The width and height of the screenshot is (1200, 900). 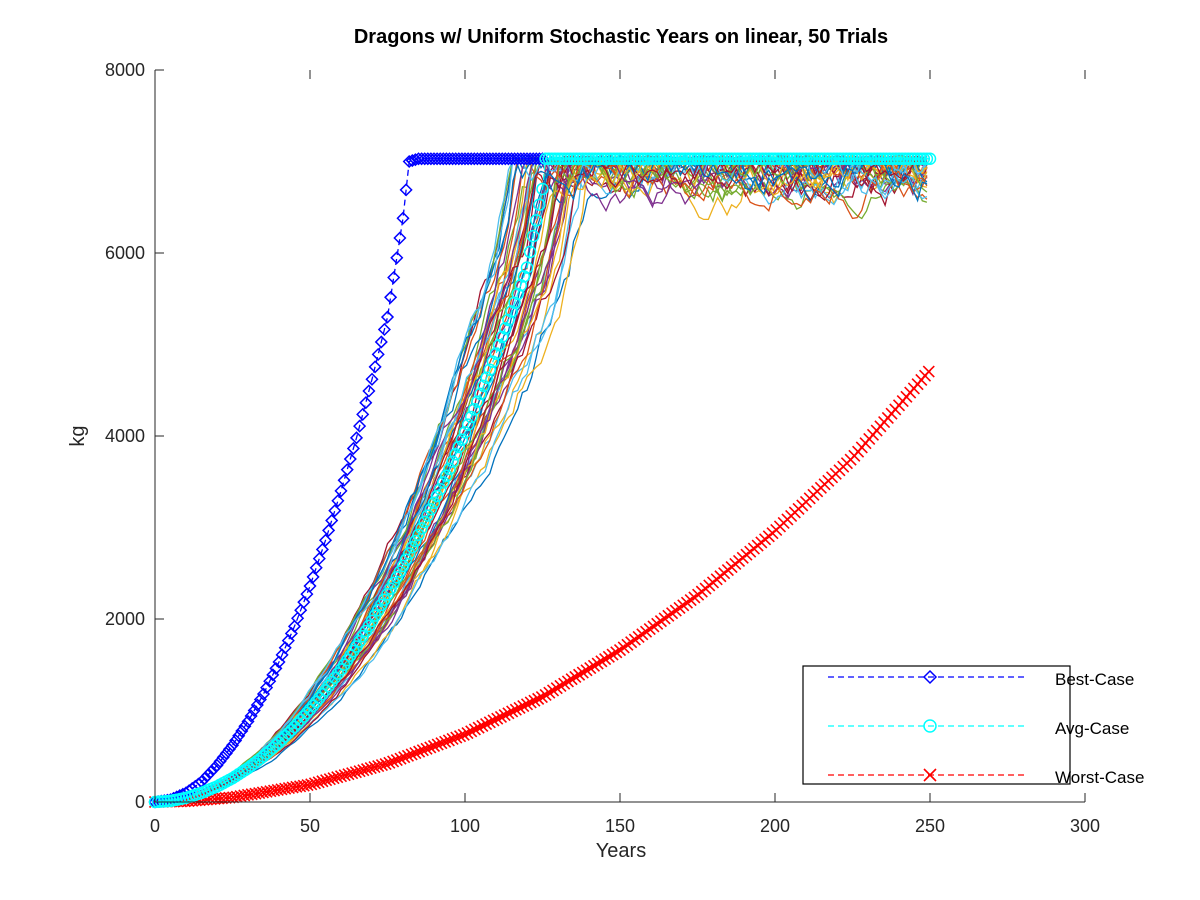 What do you see at coordinates (125, 436) in the screenshot?
I see `y-tick-label: 4000` at bounding box center [125, 436].